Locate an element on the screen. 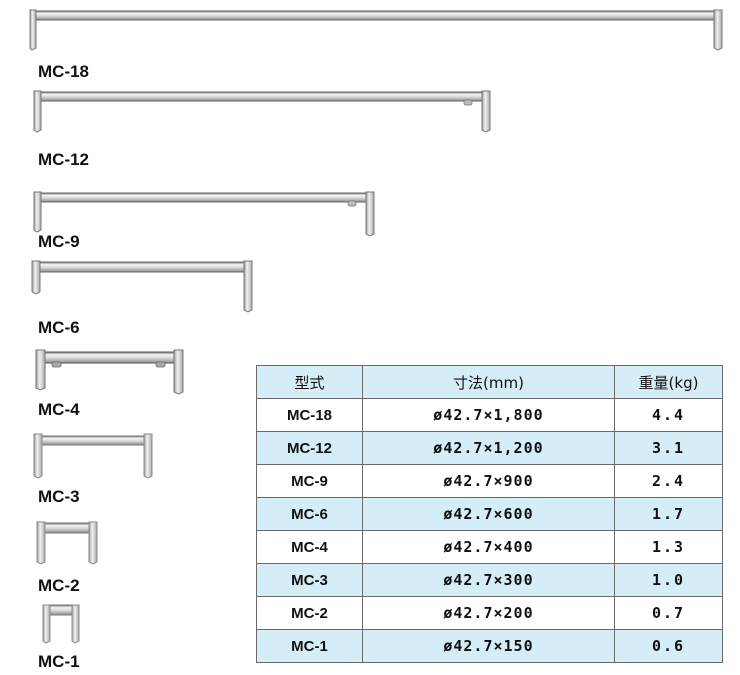  cell-dimensions: ø42.7×600 is located at coordinates (488, 514).